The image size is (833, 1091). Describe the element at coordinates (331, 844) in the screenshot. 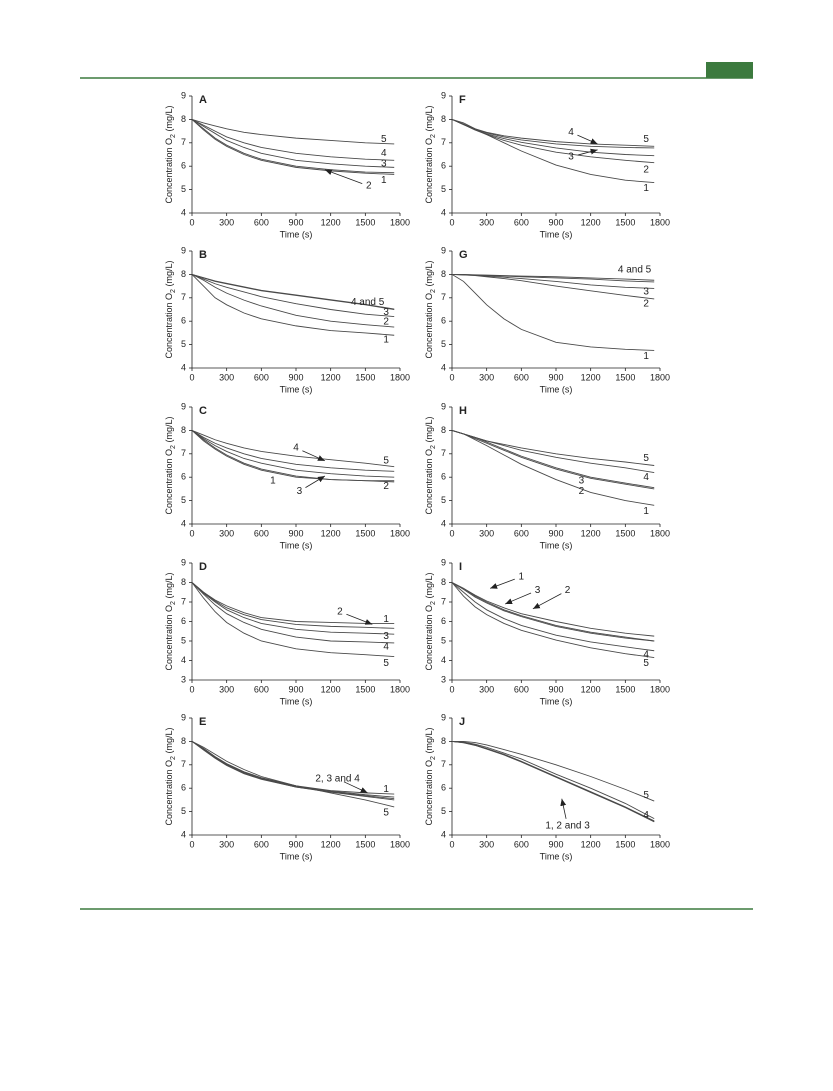

I see `x-tick-label: 1200` at that location.